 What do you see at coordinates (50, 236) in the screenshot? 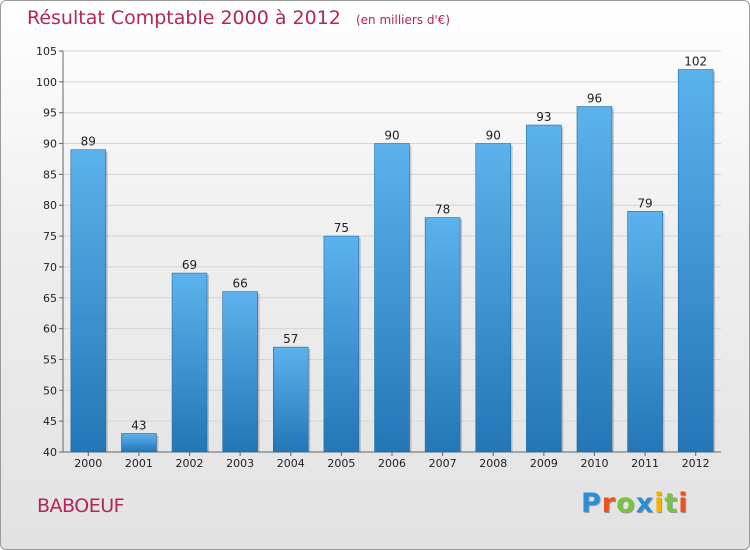
I see `y-tick-label: 75` at bounding box center [50, 236].